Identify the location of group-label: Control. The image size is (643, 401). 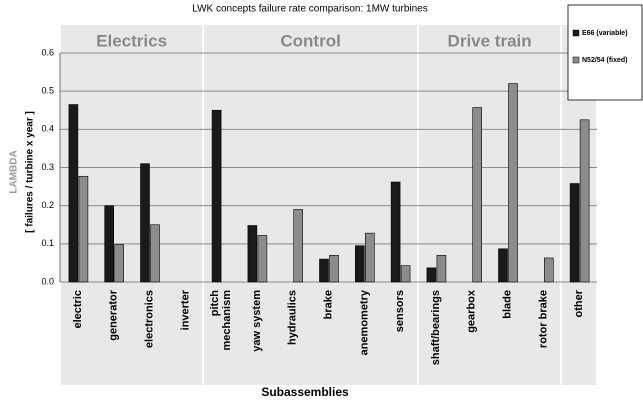
(310, 40).